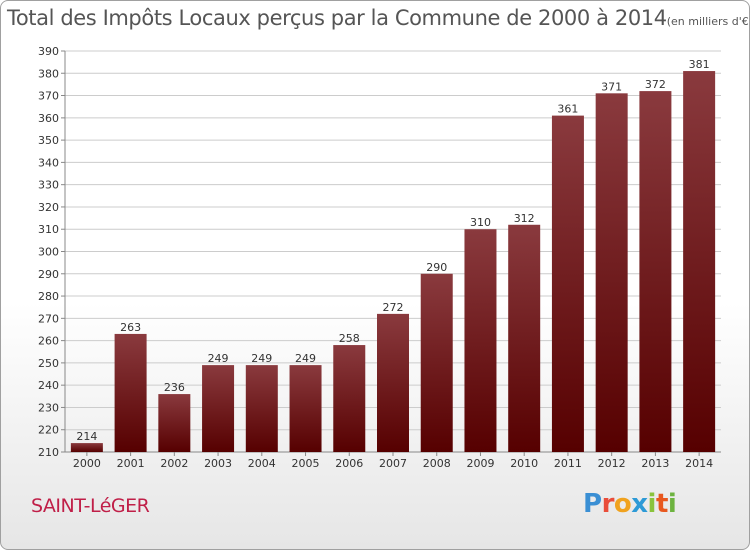 The width and height of the screenshot is (750, 550). What do you see at coordinates (699, 64) in the screenshot?
I see `value-label-2014: 381` at bounding box center [699, 64].